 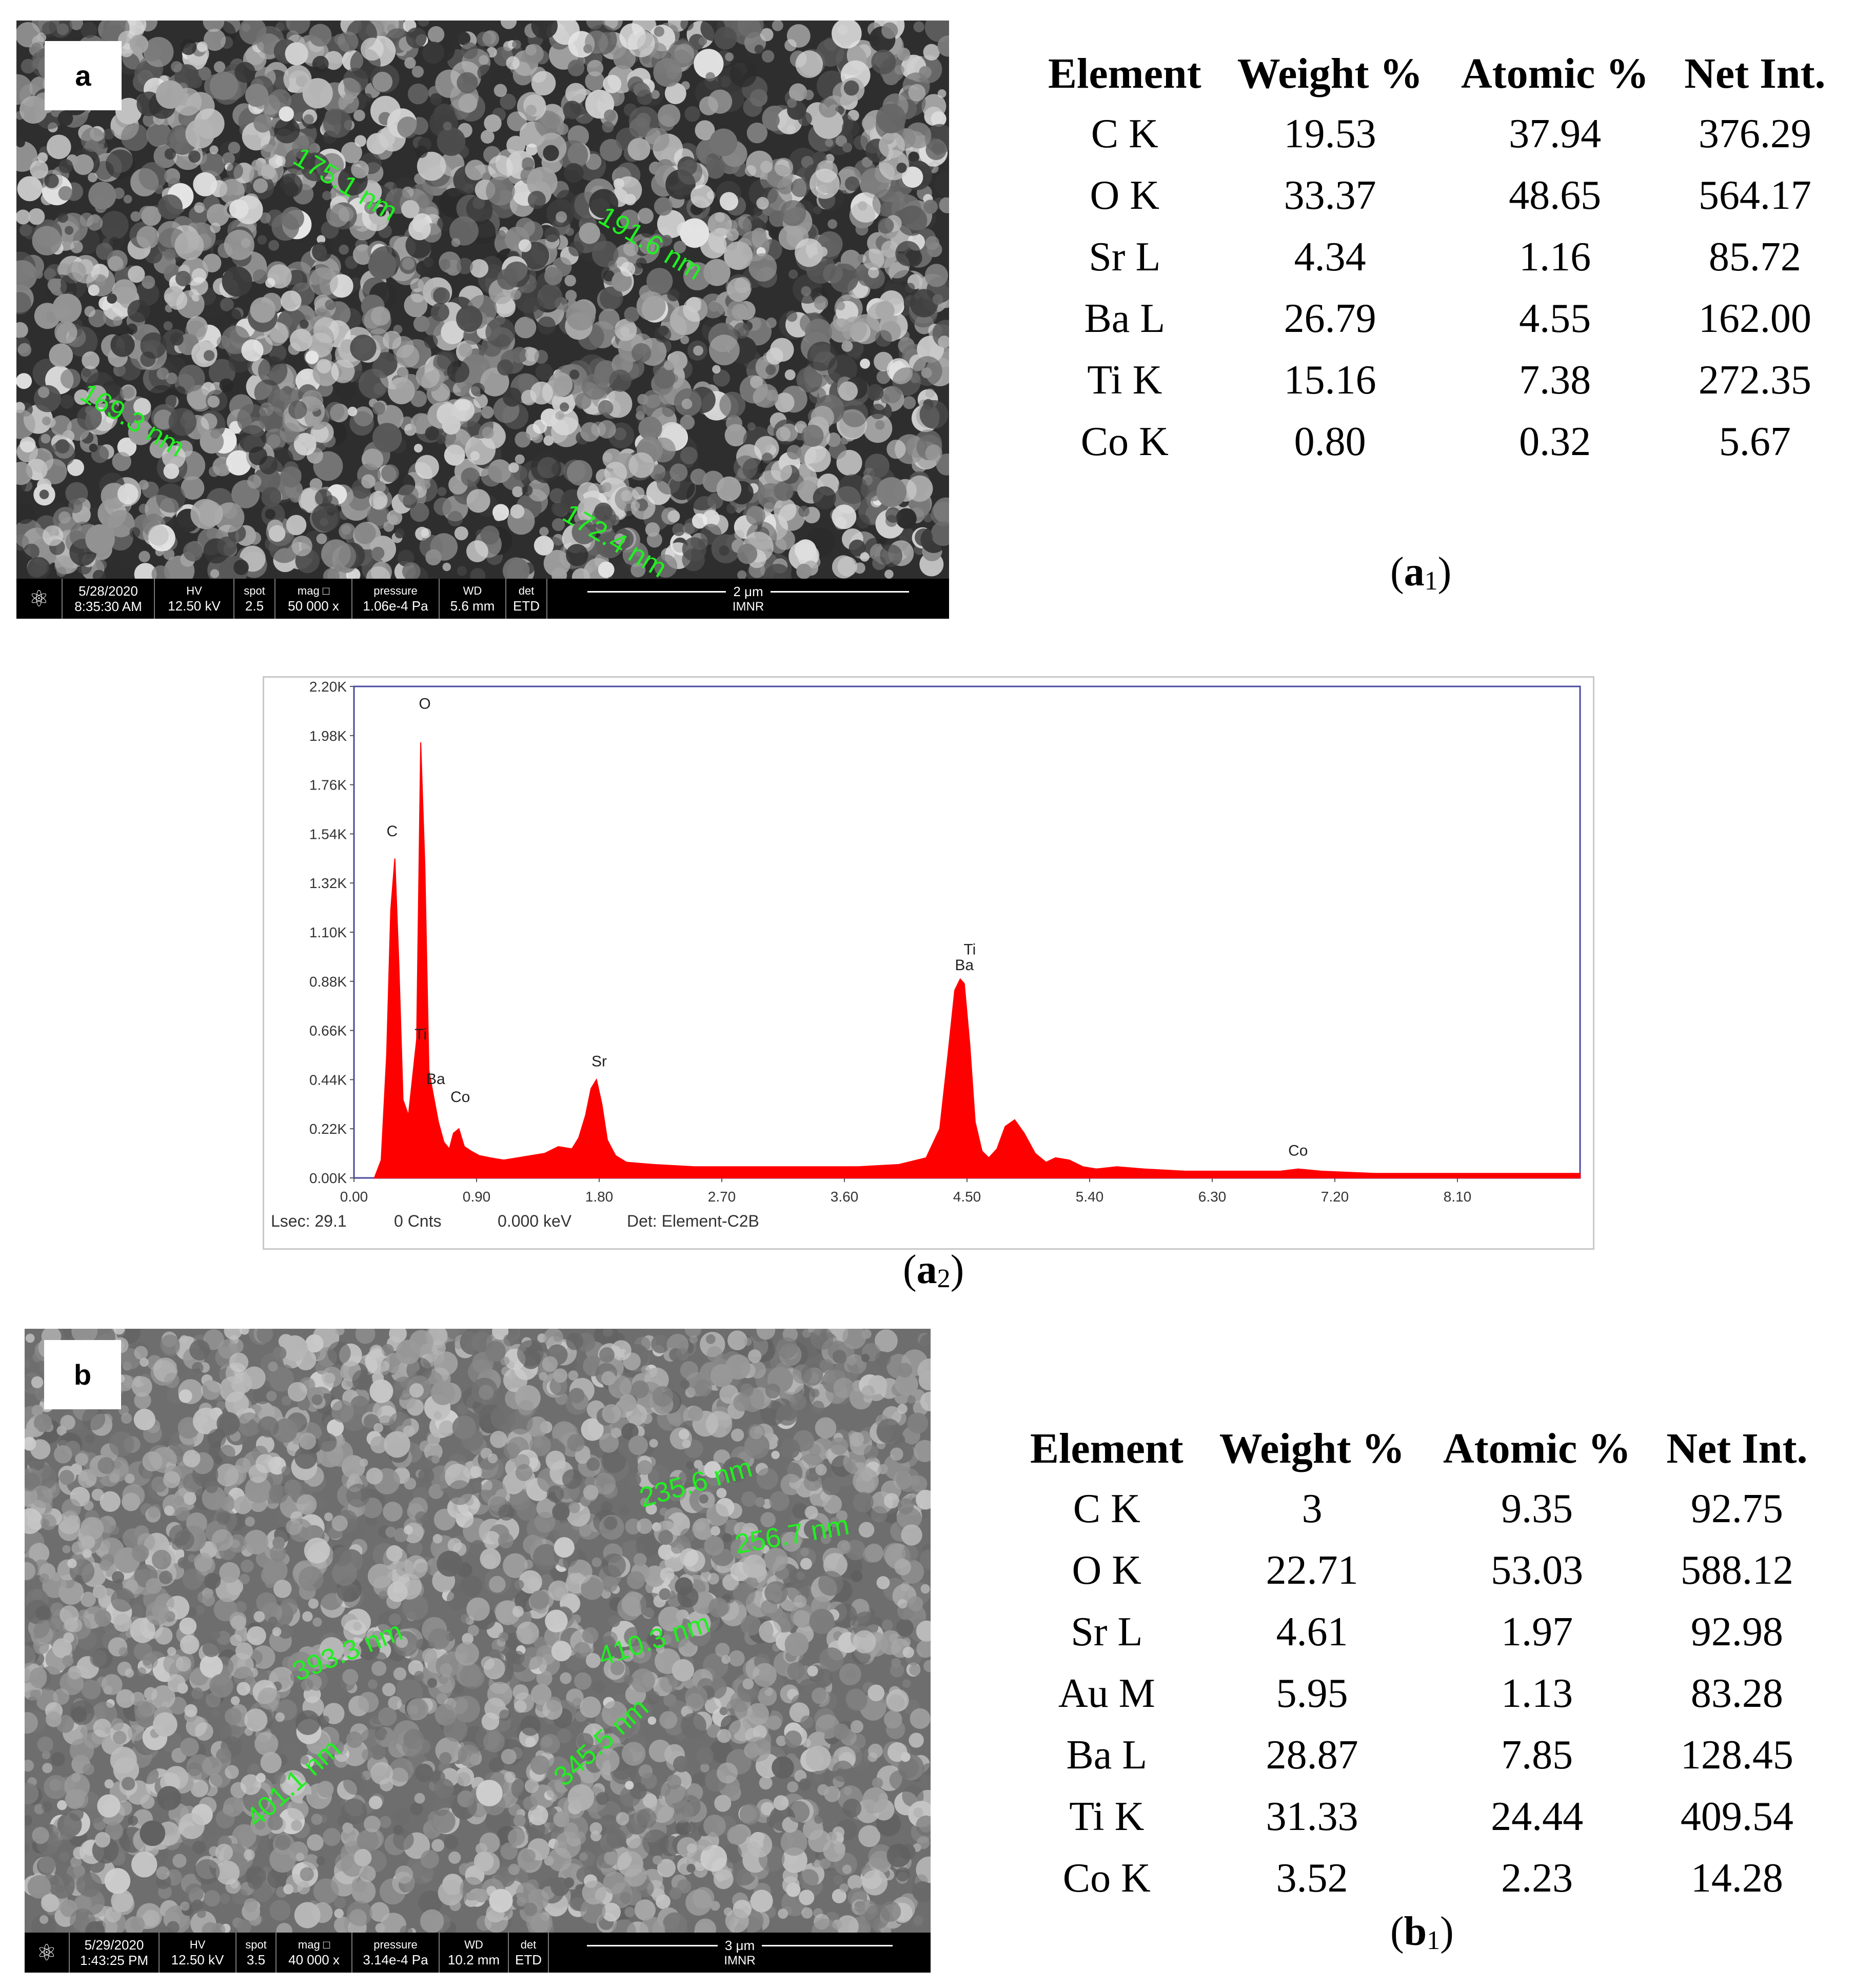 What do you see at coordinates (478, 1631) in the screenshot?
I see `sem-texture-b` at bounding box center [478, 1631].